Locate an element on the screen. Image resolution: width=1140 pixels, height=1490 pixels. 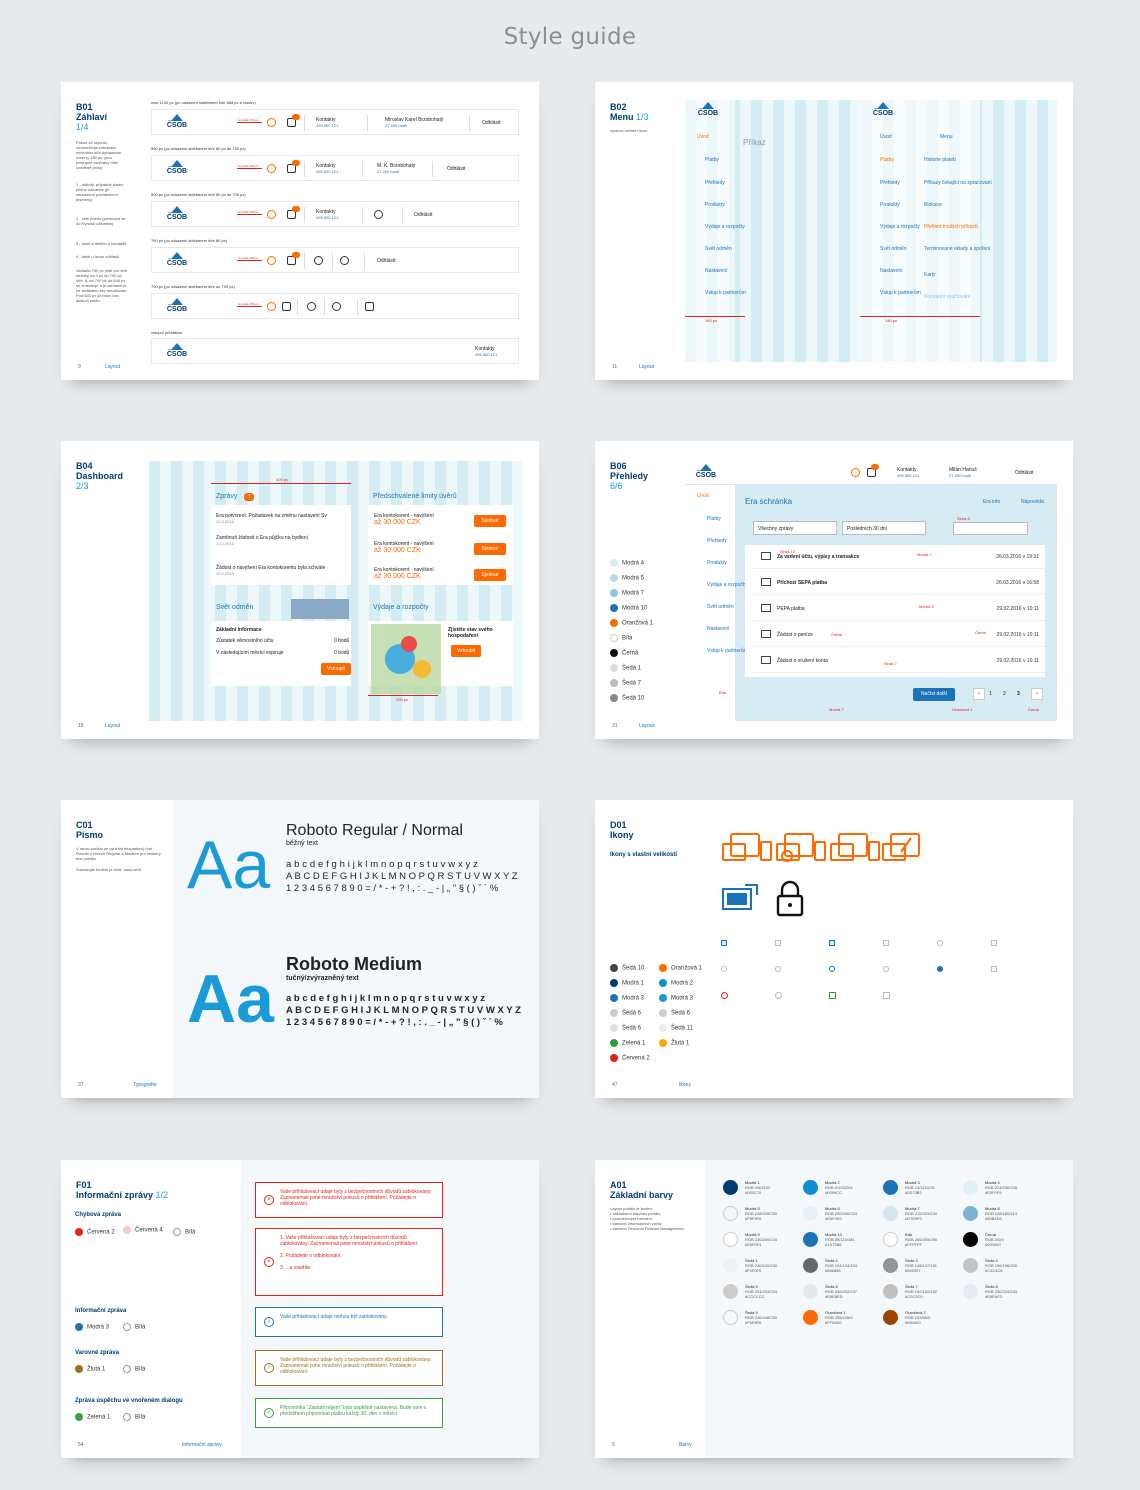
submenu-item: Příkazy čekající na zpracování is located at coordinates (958, 183).